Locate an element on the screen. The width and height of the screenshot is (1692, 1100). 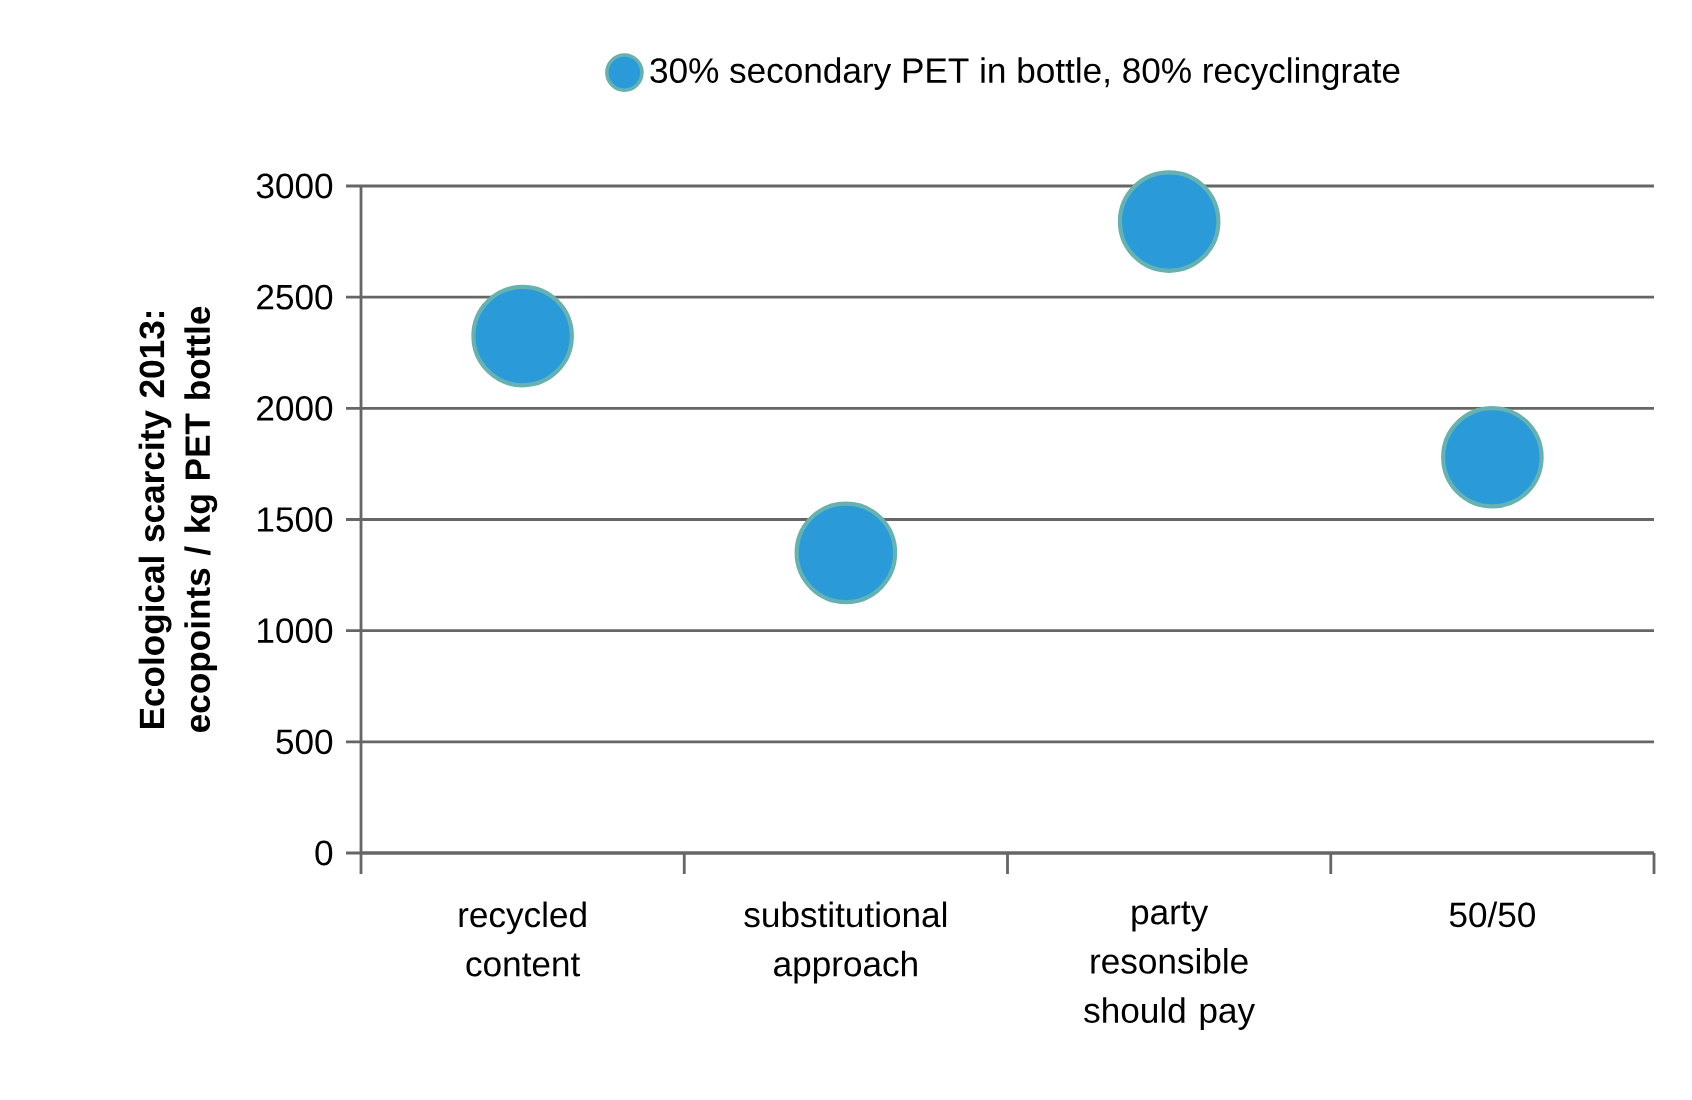
y-axis-title: Ecological scarcity 2013: ecopoints / kg PET bottle is located at coordinates (178, 519).